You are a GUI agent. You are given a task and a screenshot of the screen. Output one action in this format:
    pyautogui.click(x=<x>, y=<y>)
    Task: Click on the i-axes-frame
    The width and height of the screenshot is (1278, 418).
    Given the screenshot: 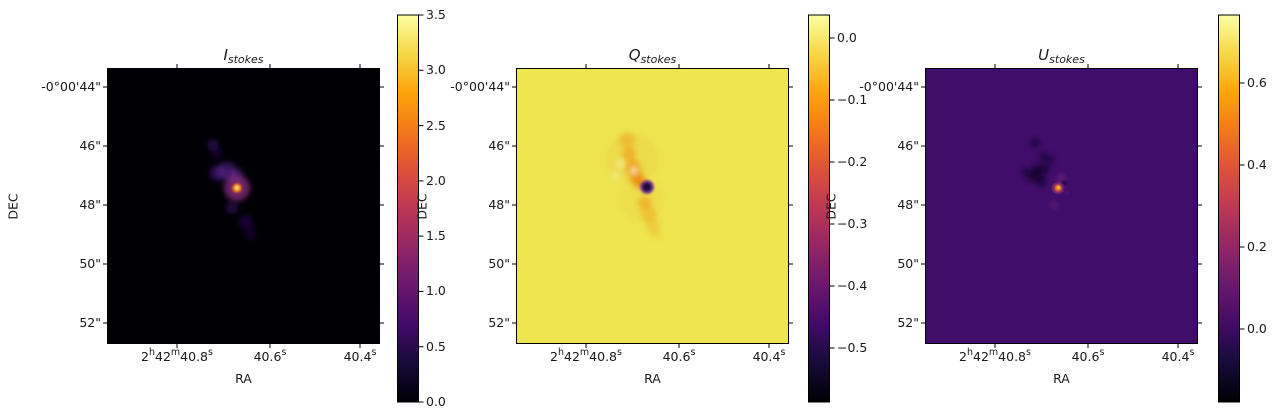 What is the action you would take?
    pyautogui.click(x=243, y=206)
    